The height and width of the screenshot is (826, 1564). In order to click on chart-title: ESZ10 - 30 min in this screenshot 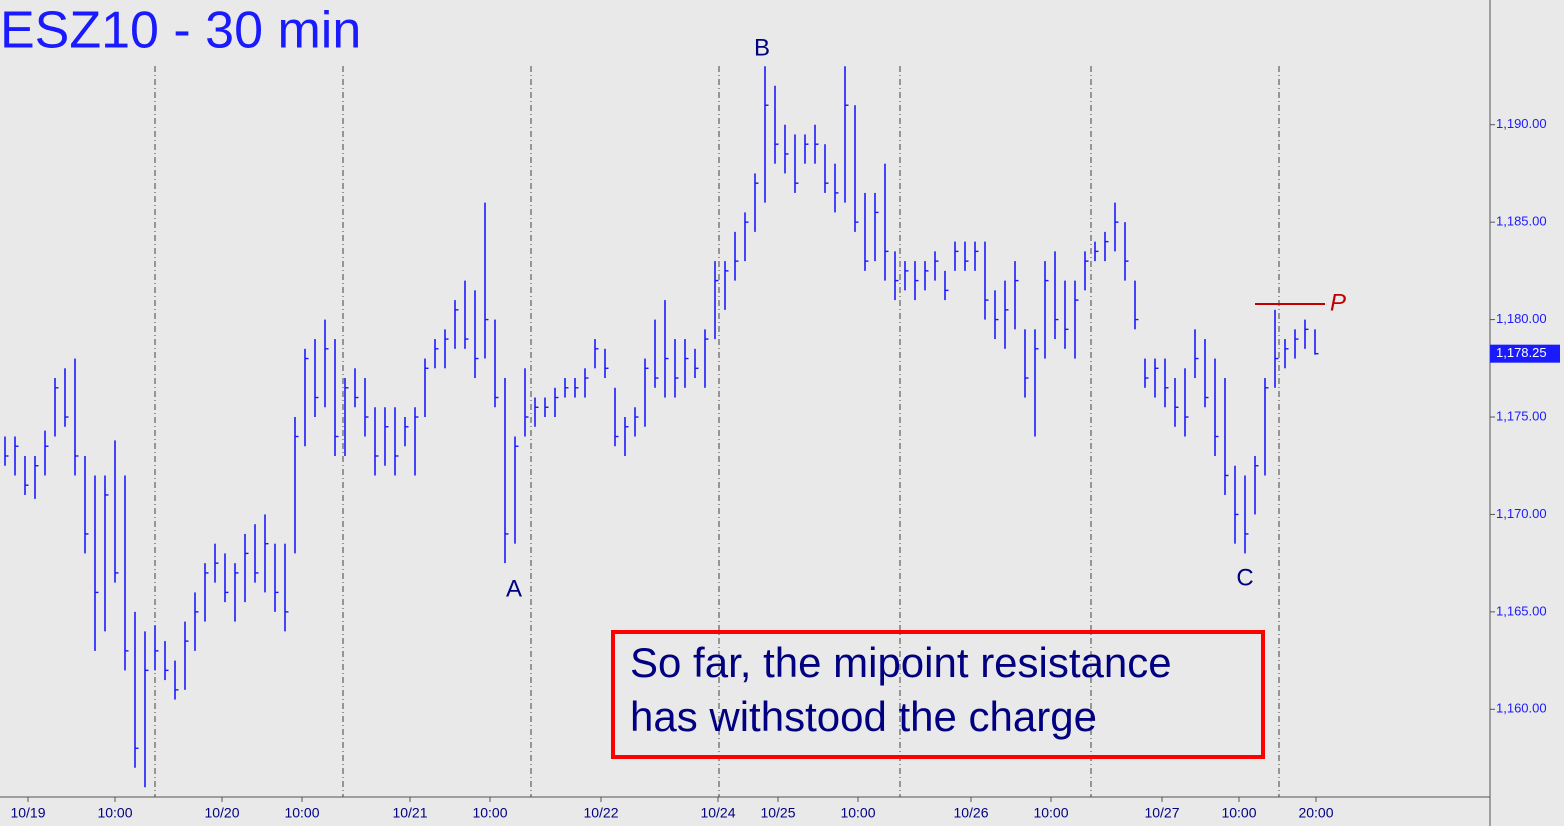, I will do `click(180, 31)`.